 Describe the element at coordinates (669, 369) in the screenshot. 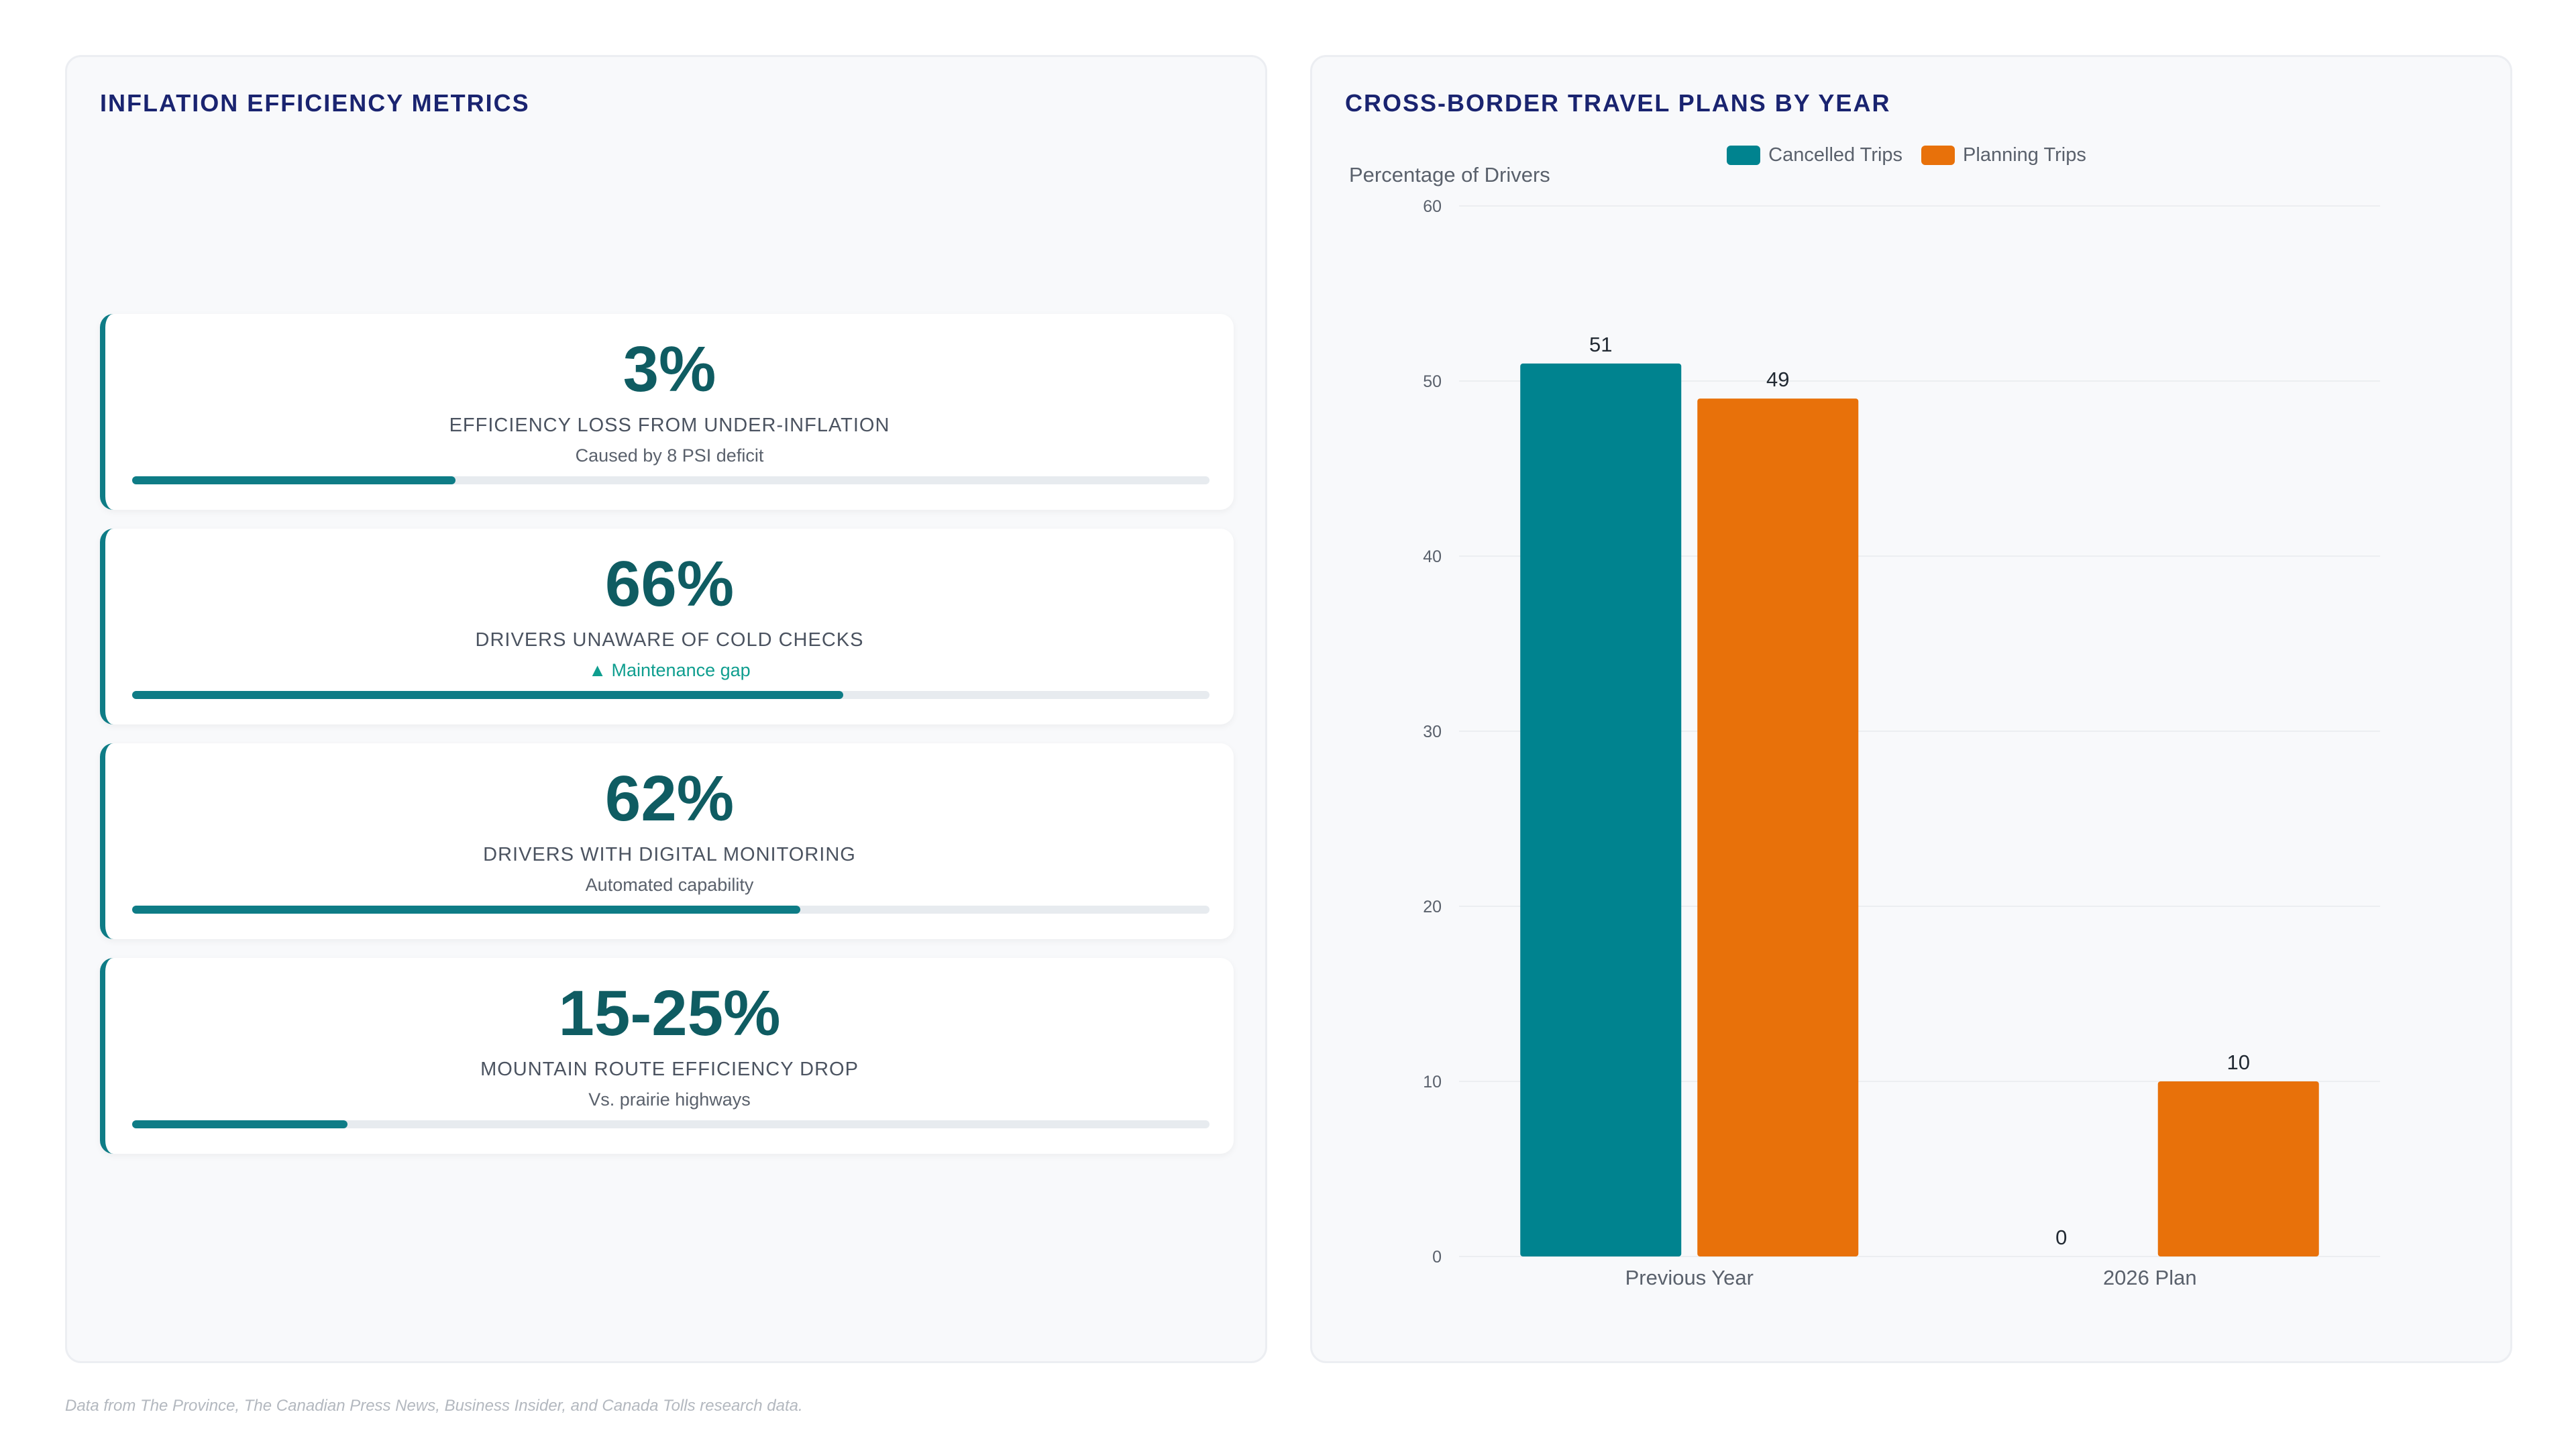

I see `metric-value: 3%` at that location.